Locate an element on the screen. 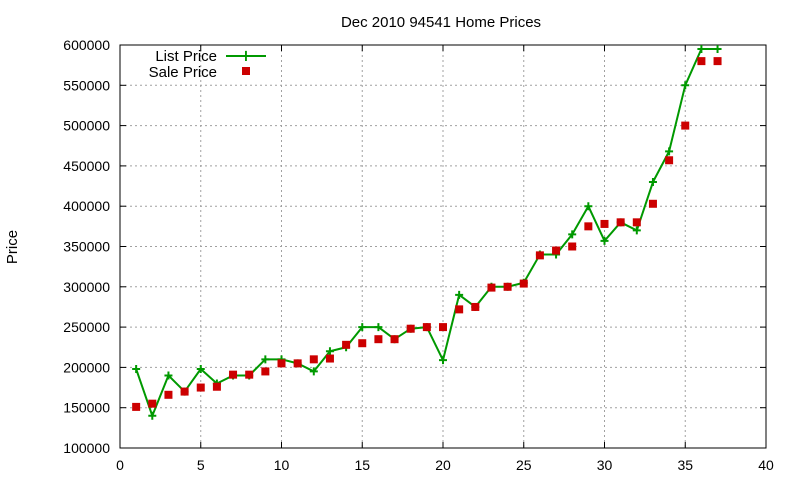 This screenshot has width=800, height=480. legend-marker-list-price: + is located at coordinates (245, 55).